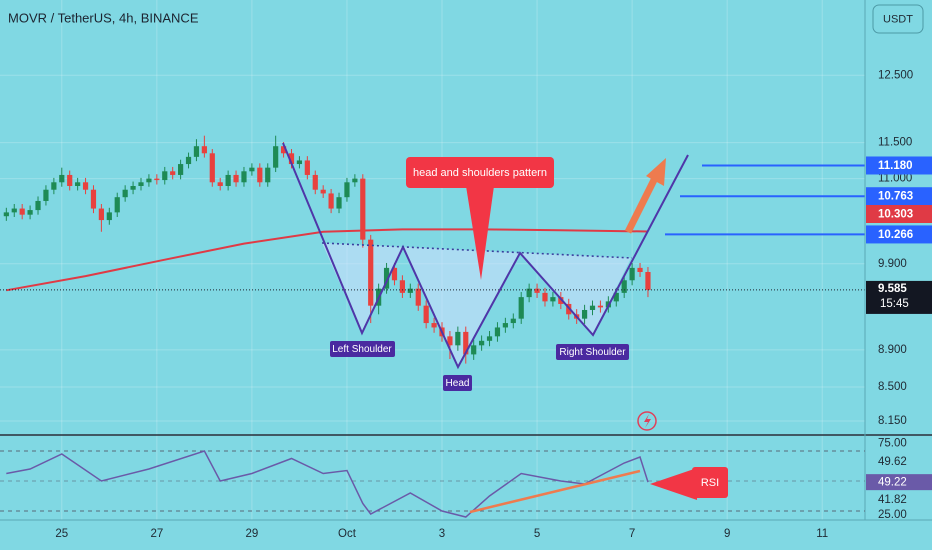 The image size is (932, 550). Describe the element at coordinates (892, 421) in the screenshot. I see `y-tick-label: 8.150` at that location.